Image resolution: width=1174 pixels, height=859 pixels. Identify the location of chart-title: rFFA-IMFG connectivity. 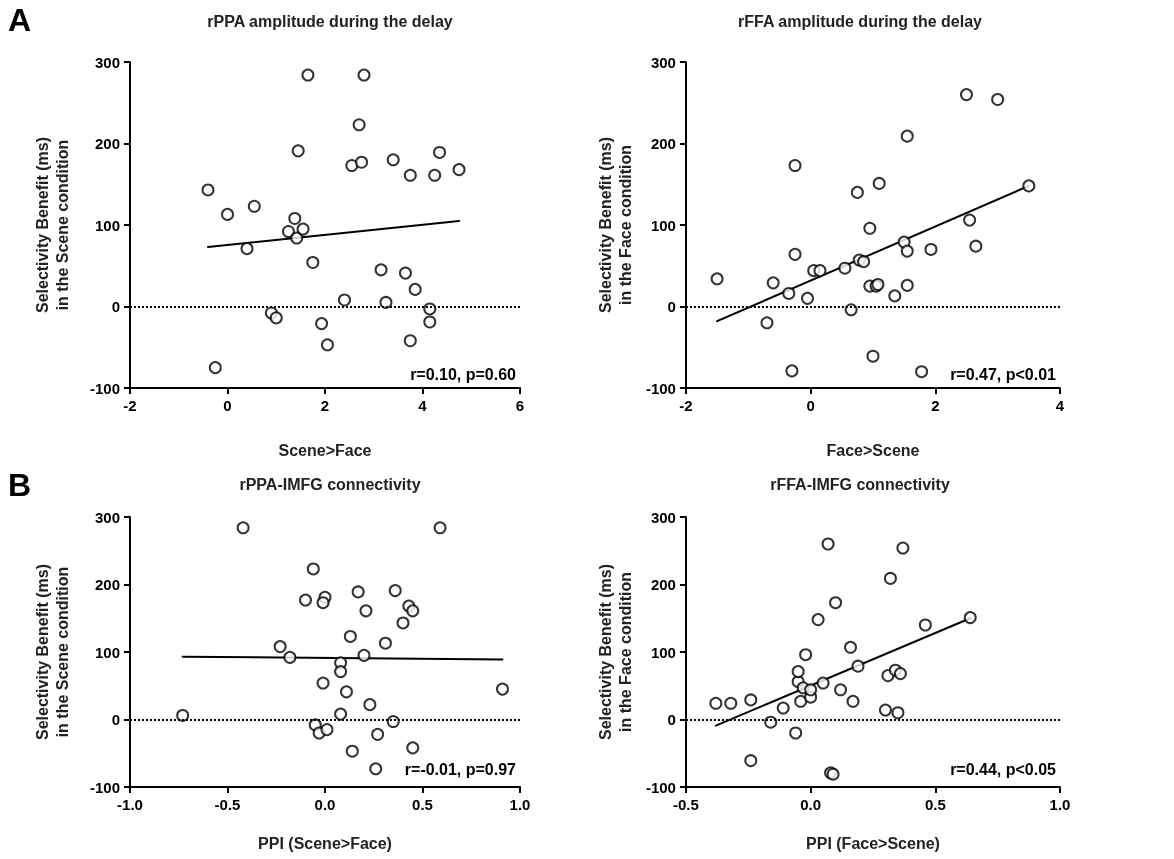
(860, 484).